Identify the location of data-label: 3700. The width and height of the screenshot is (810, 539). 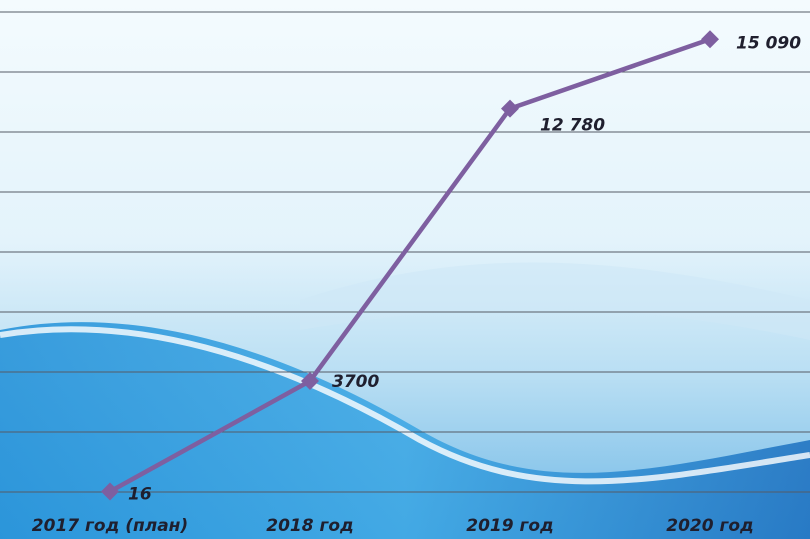
(355, 382).